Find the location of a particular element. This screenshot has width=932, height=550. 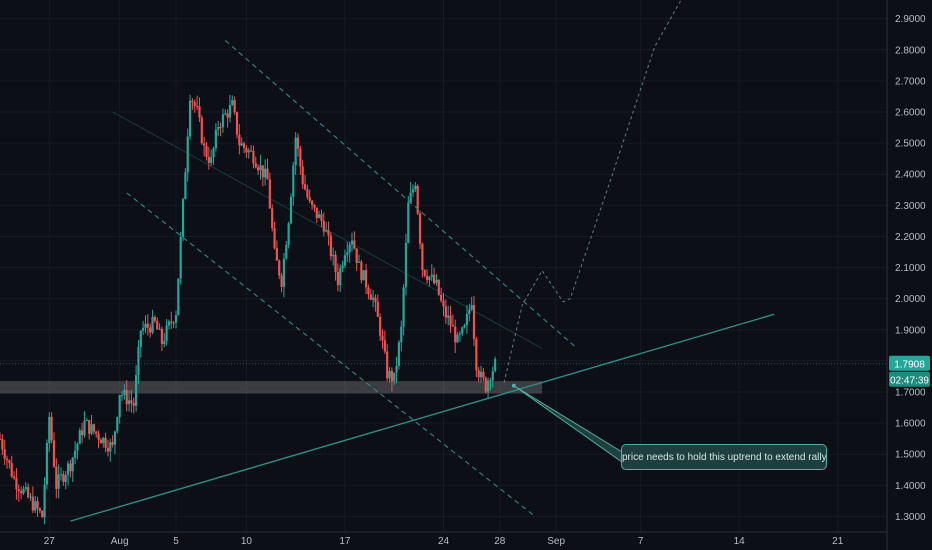

time-axis: 27 Aug 5 10 17 24 28 Sep 7 14 21 is located at coordinates (444, 541).